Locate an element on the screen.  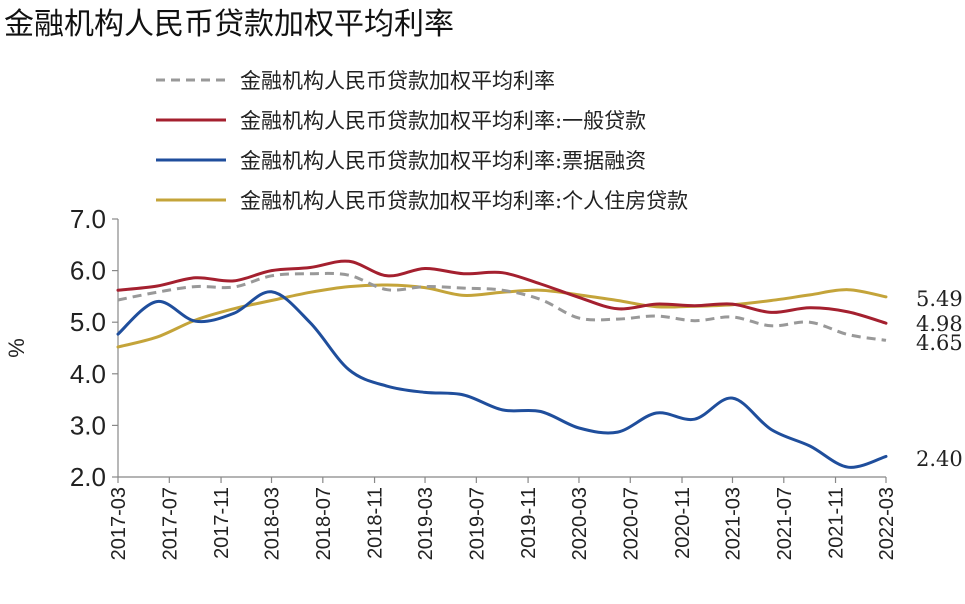
x-tick-label: 2019-11 is located at coordinates (529, 523).